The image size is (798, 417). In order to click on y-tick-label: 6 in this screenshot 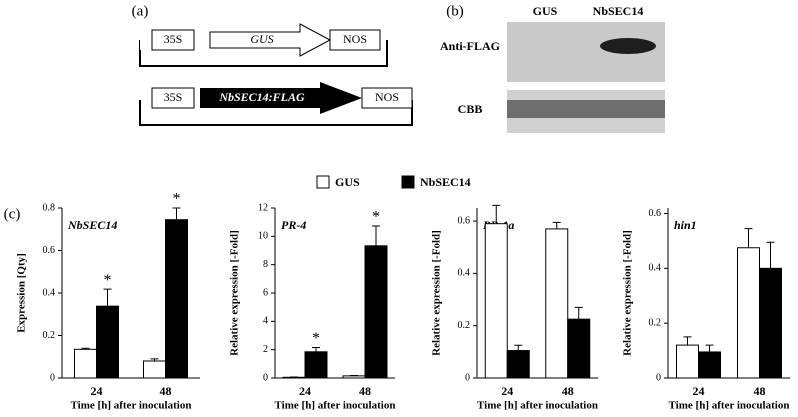, I will do `click(265, 292)`.